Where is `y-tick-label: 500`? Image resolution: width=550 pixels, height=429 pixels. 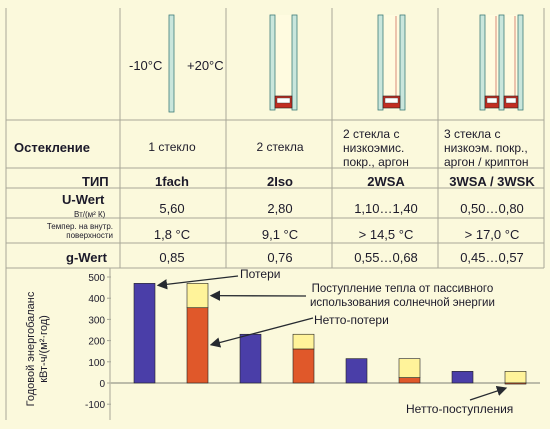 y-tick-label: 500 is located at coordinates (96, 278).